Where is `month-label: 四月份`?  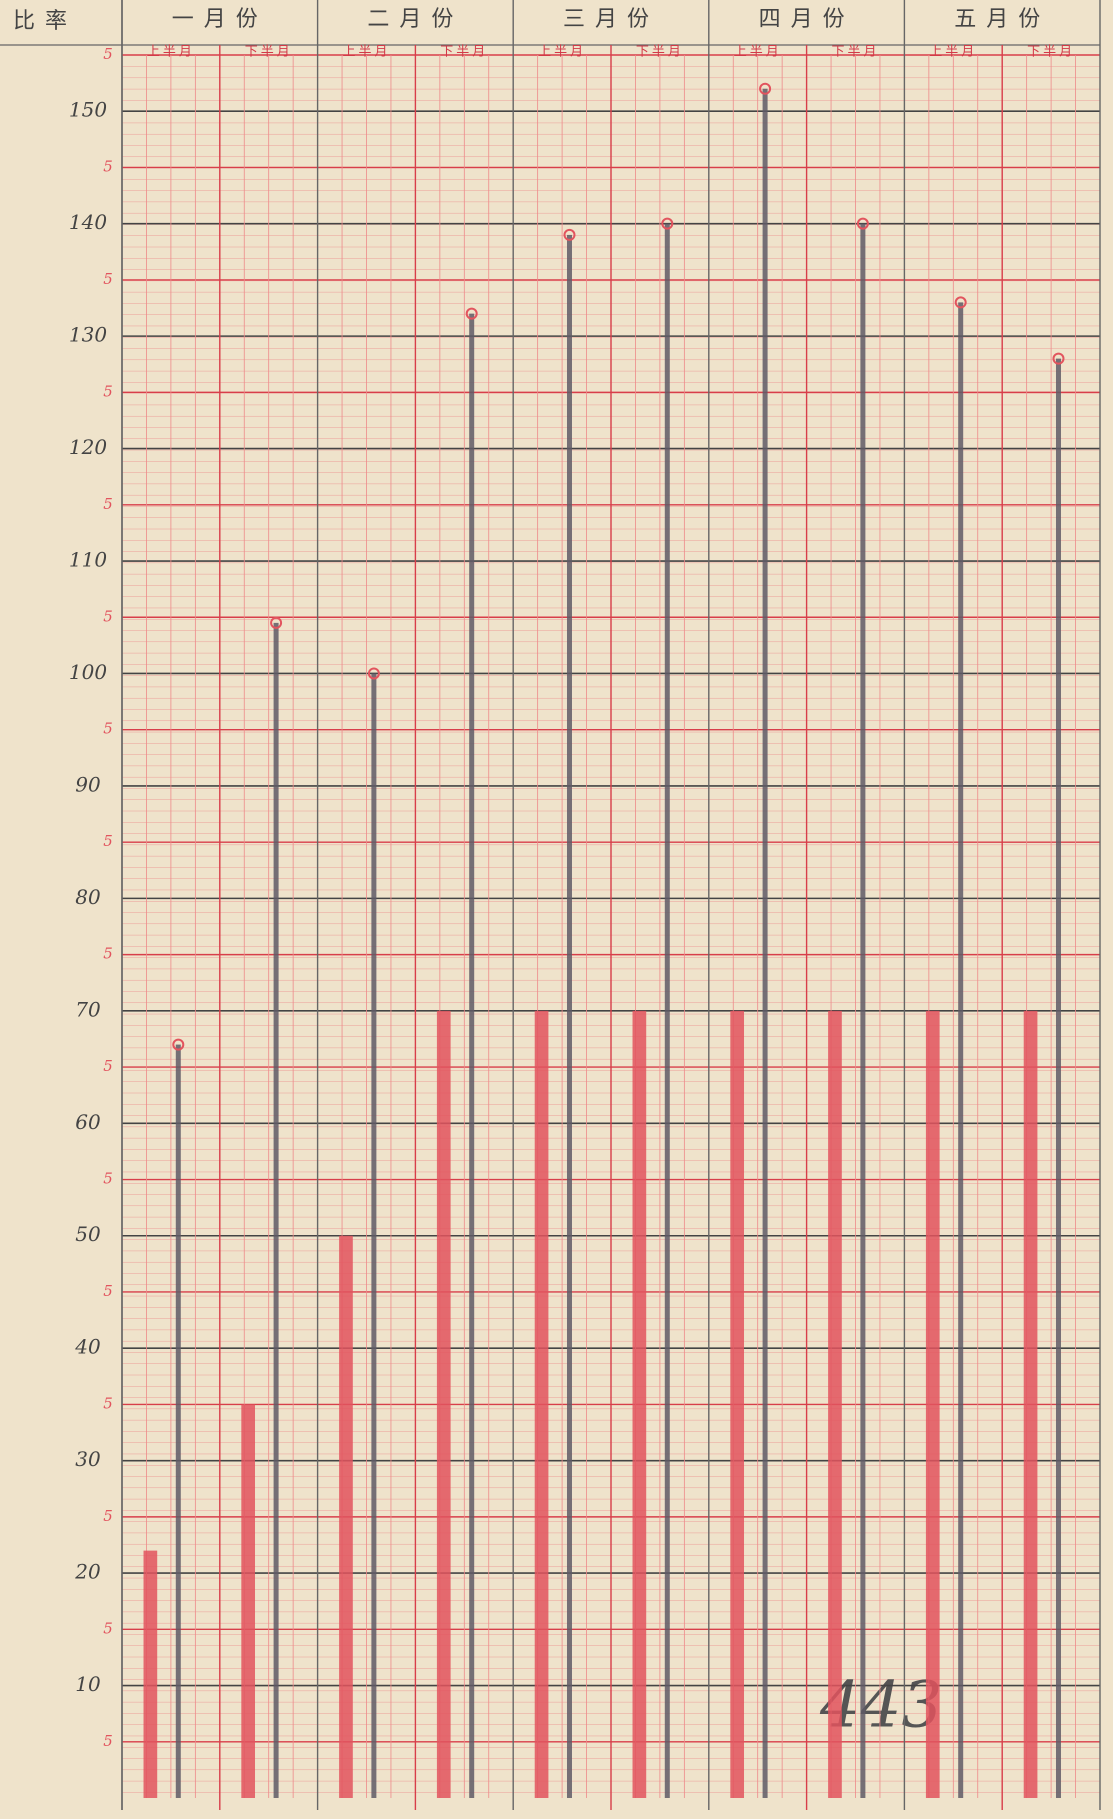
month-label: 四月份 is located at coordinates (807, 19).